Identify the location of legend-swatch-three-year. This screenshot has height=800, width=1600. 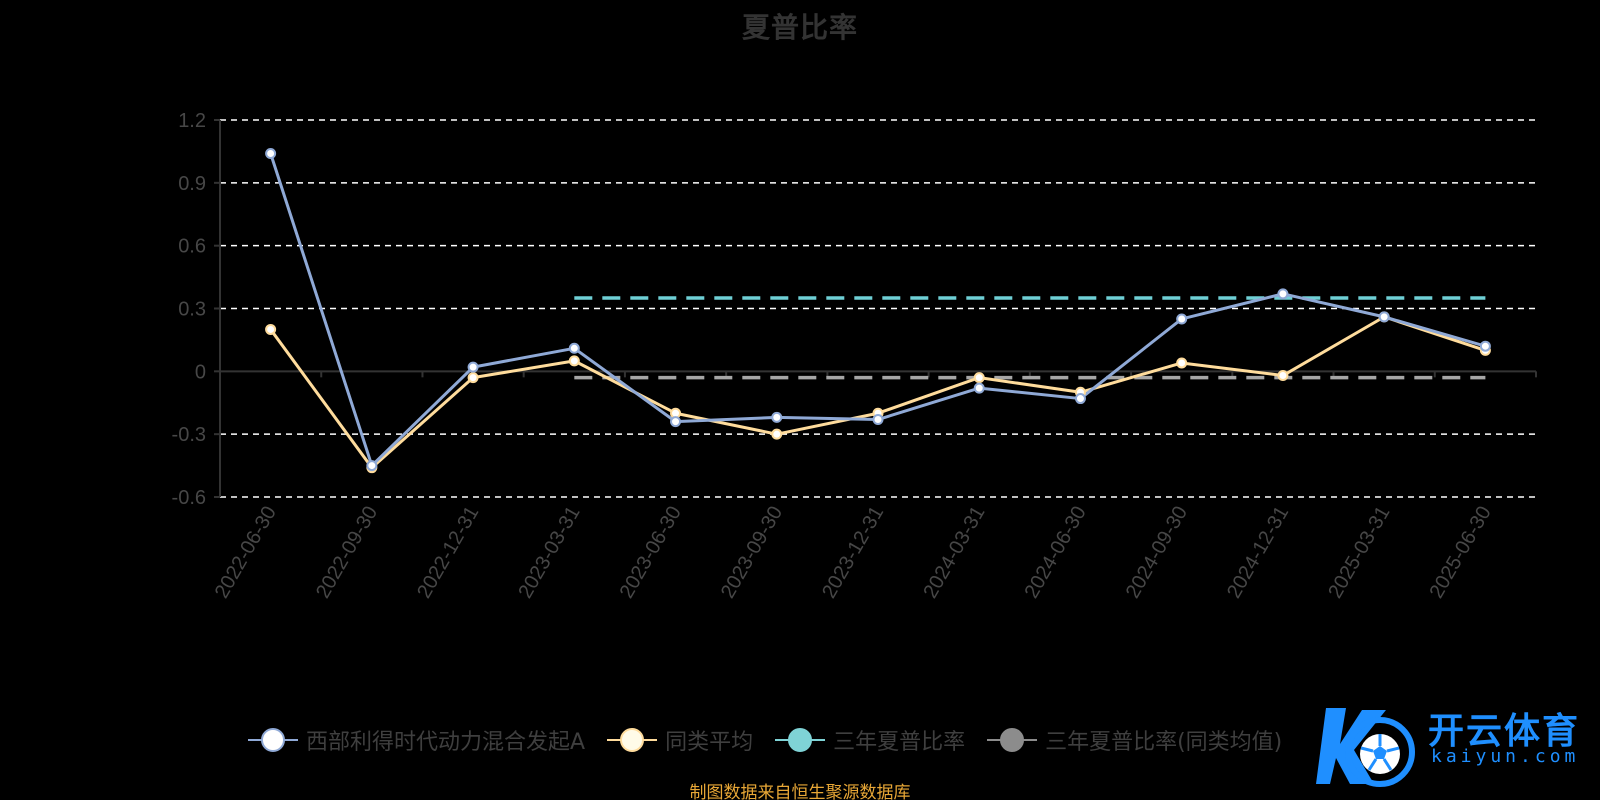
(800, 740).